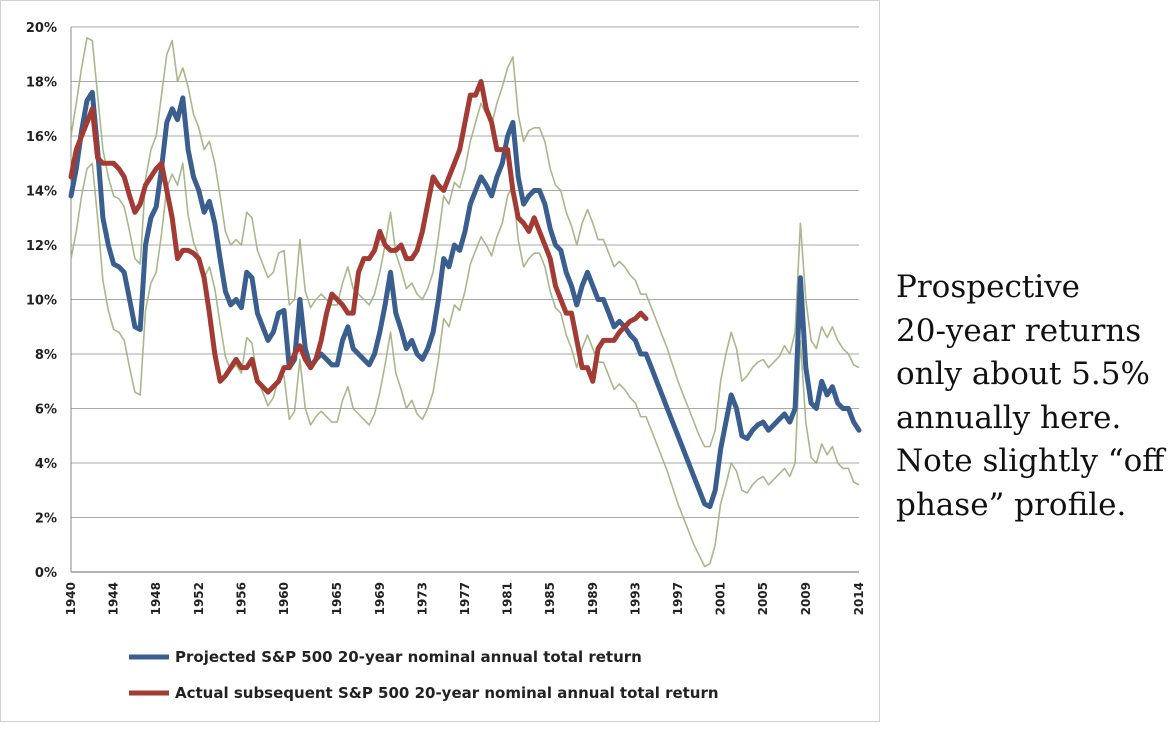 The height and width of the screenshot is (730, 1170). What do you see at coordinates (422, 598) in the screenshot?
I see `x-tick-label: 1973` at bounding box center [422, 598].